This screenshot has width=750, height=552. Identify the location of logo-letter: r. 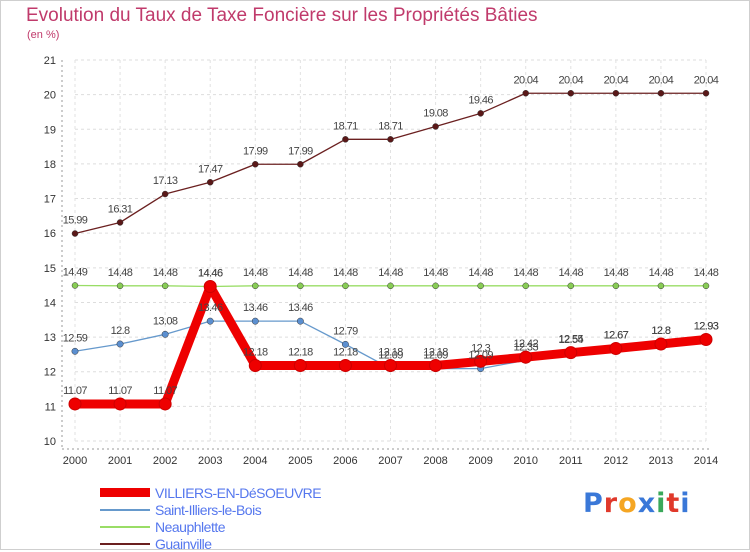
(611, 503).